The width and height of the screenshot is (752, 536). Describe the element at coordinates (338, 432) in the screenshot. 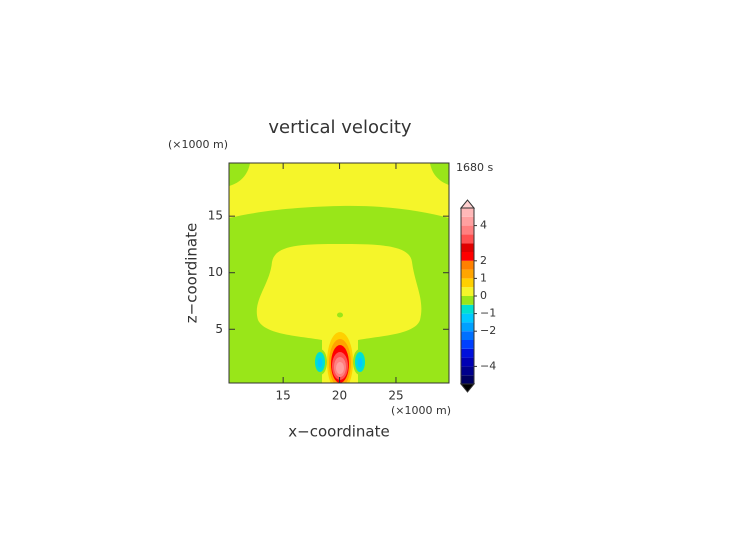

I see `x-axis-label: x−coordinate` at that location.